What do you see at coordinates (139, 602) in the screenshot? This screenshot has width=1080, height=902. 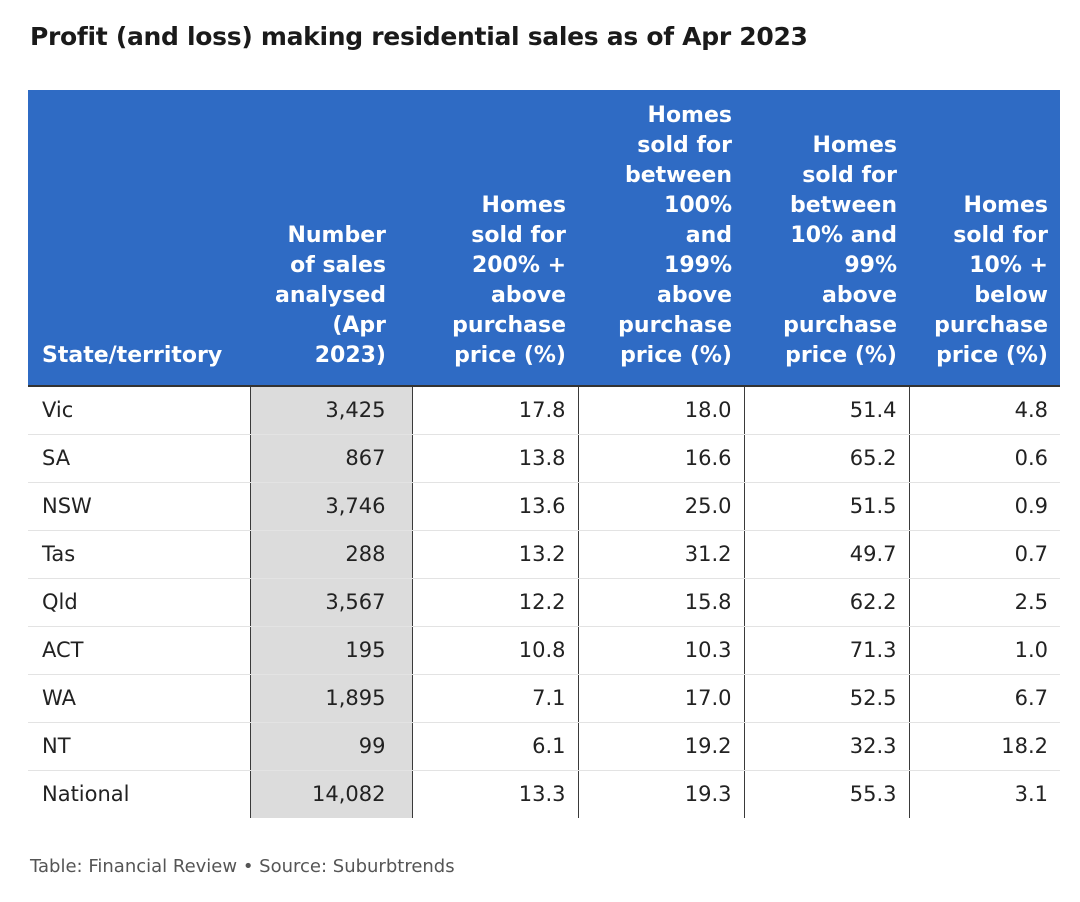 I see `state-cell: Qld` at bounding box center [139, 602].